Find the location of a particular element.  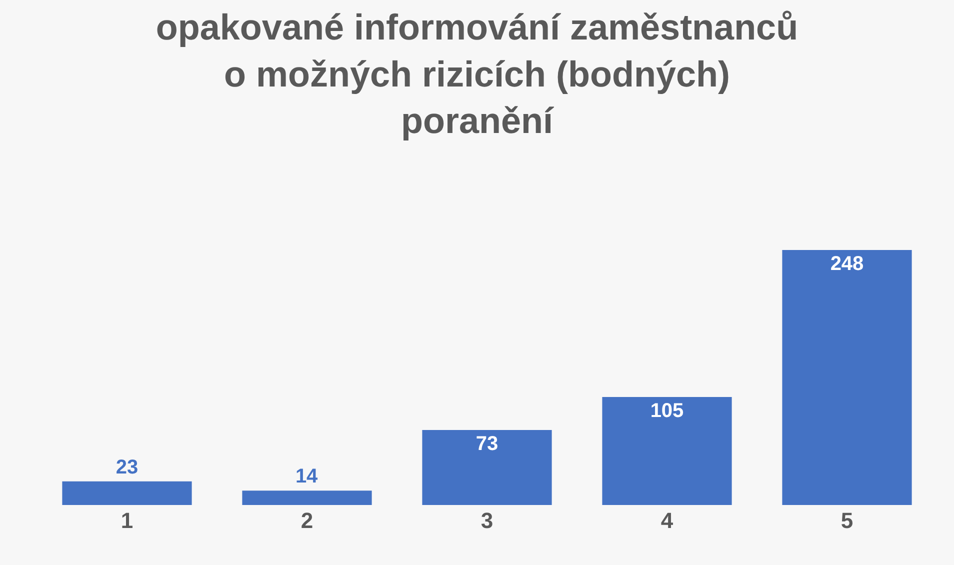

x-tick-label: 5 is located at coordinates (847, 520).